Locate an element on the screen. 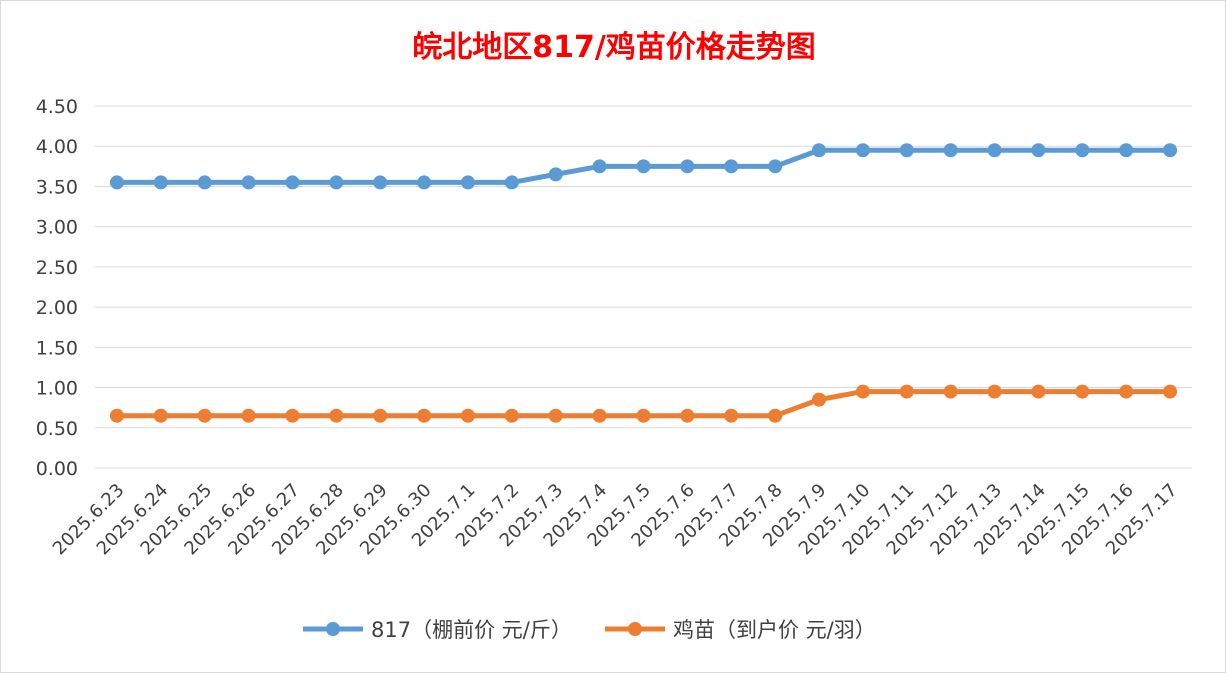 The image size is (1226, 674). legend-entry: 817（棚前价 元/斤） is located at coordinates (437, 630).